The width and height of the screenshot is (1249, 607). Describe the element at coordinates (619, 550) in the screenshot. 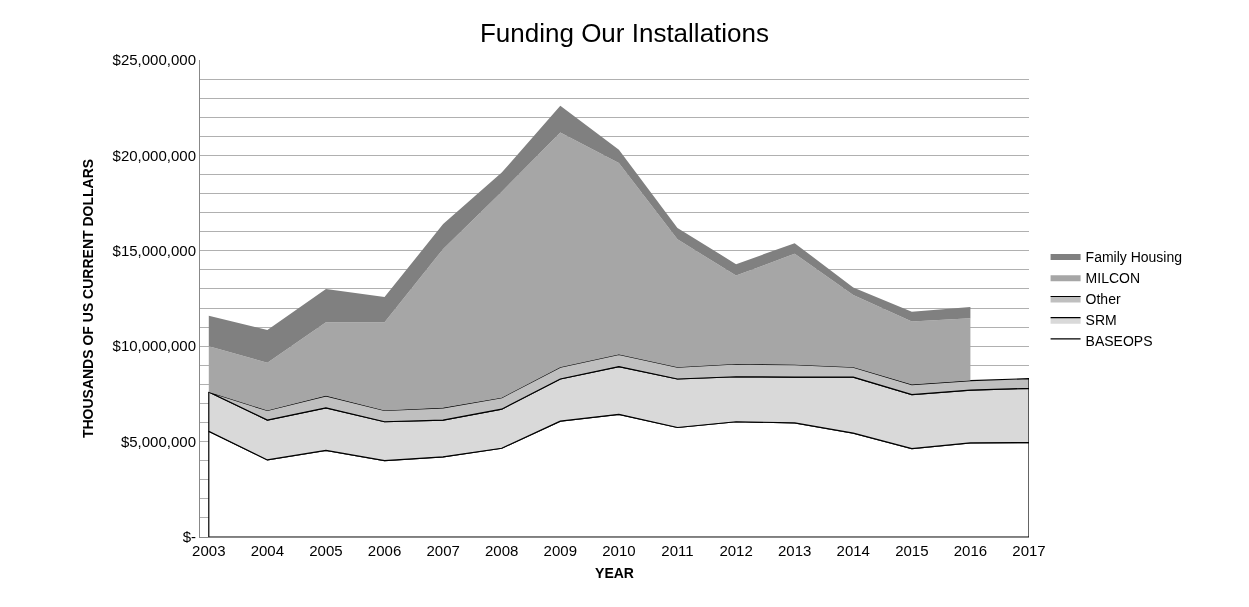

I see `x-tick-label: 2010` at that location.